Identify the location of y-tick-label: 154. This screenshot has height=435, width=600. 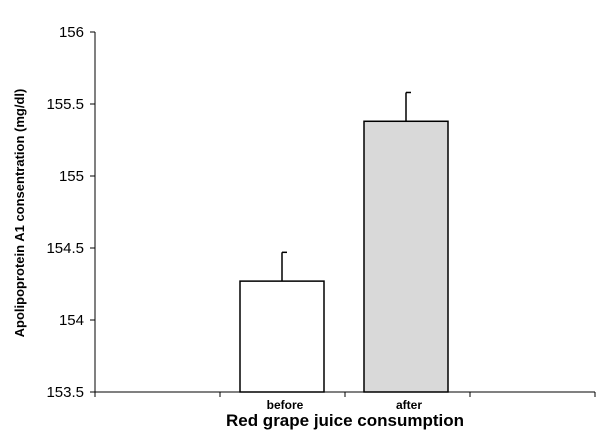
(71, 320).